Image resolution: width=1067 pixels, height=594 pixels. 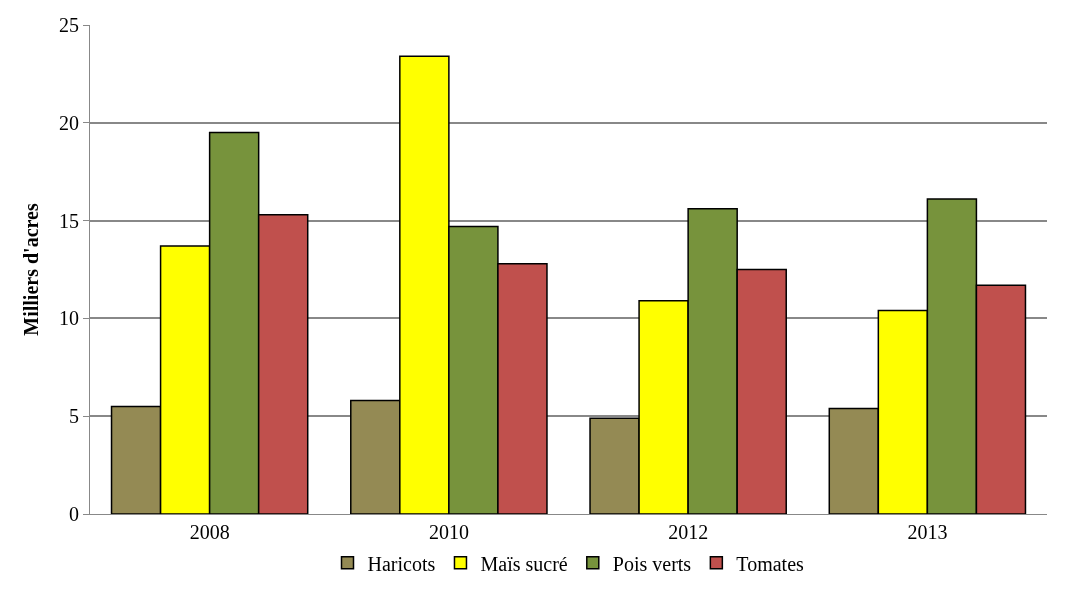 What do you see at coordinates (927, 532) in the screenshot?
I see `x-tick-label: 2013` at bounding box center [927, 532].